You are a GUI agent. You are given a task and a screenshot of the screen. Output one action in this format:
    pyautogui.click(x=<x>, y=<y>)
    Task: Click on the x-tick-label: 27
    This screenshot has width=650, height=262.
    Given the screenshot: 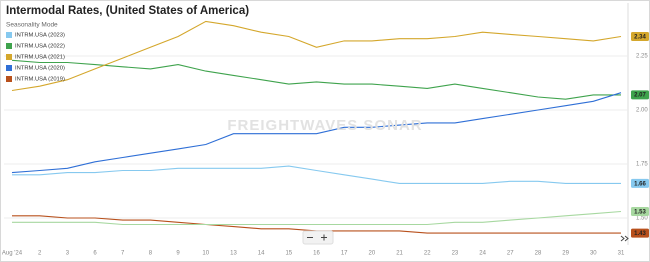 What is the action you would take?
    pyautogui.click(x=510, y=254)
    